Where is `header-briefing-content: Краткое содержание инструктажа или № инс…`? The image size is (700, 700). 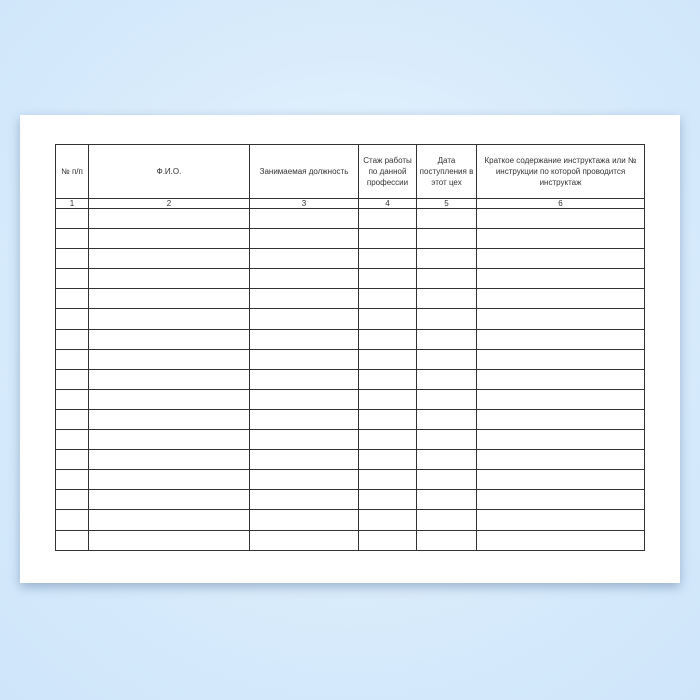
header-briefing-content: Краткое содержание инструктажа или № инс… is located at coordinates (560, 171).